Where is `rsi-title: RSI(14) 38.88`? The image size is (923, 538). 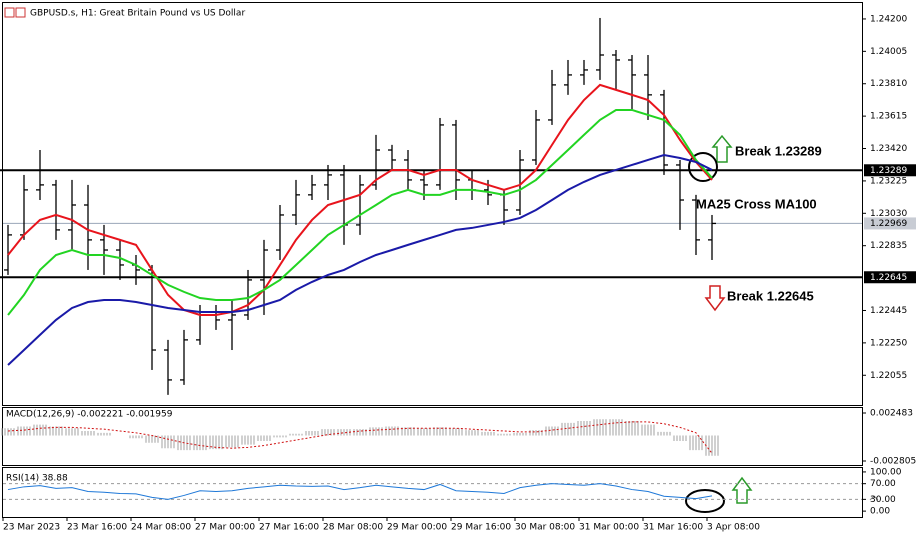 rsi-title: RSI(14) 38.88 is located at coordinates (37, 479).